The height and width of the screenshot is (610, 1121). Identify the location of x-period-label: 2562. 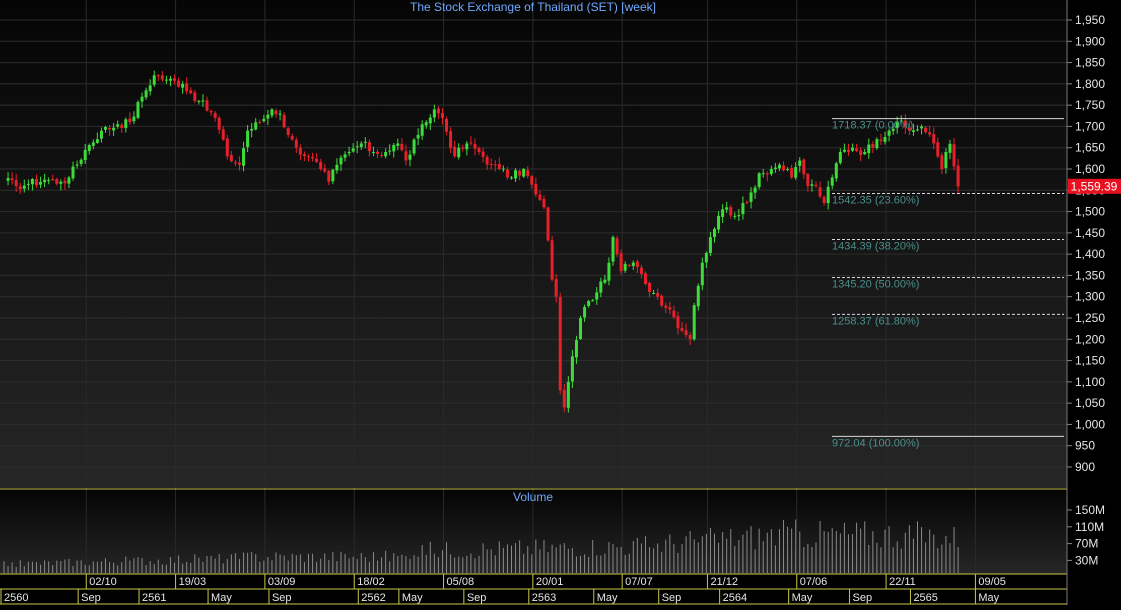
(373, 598).